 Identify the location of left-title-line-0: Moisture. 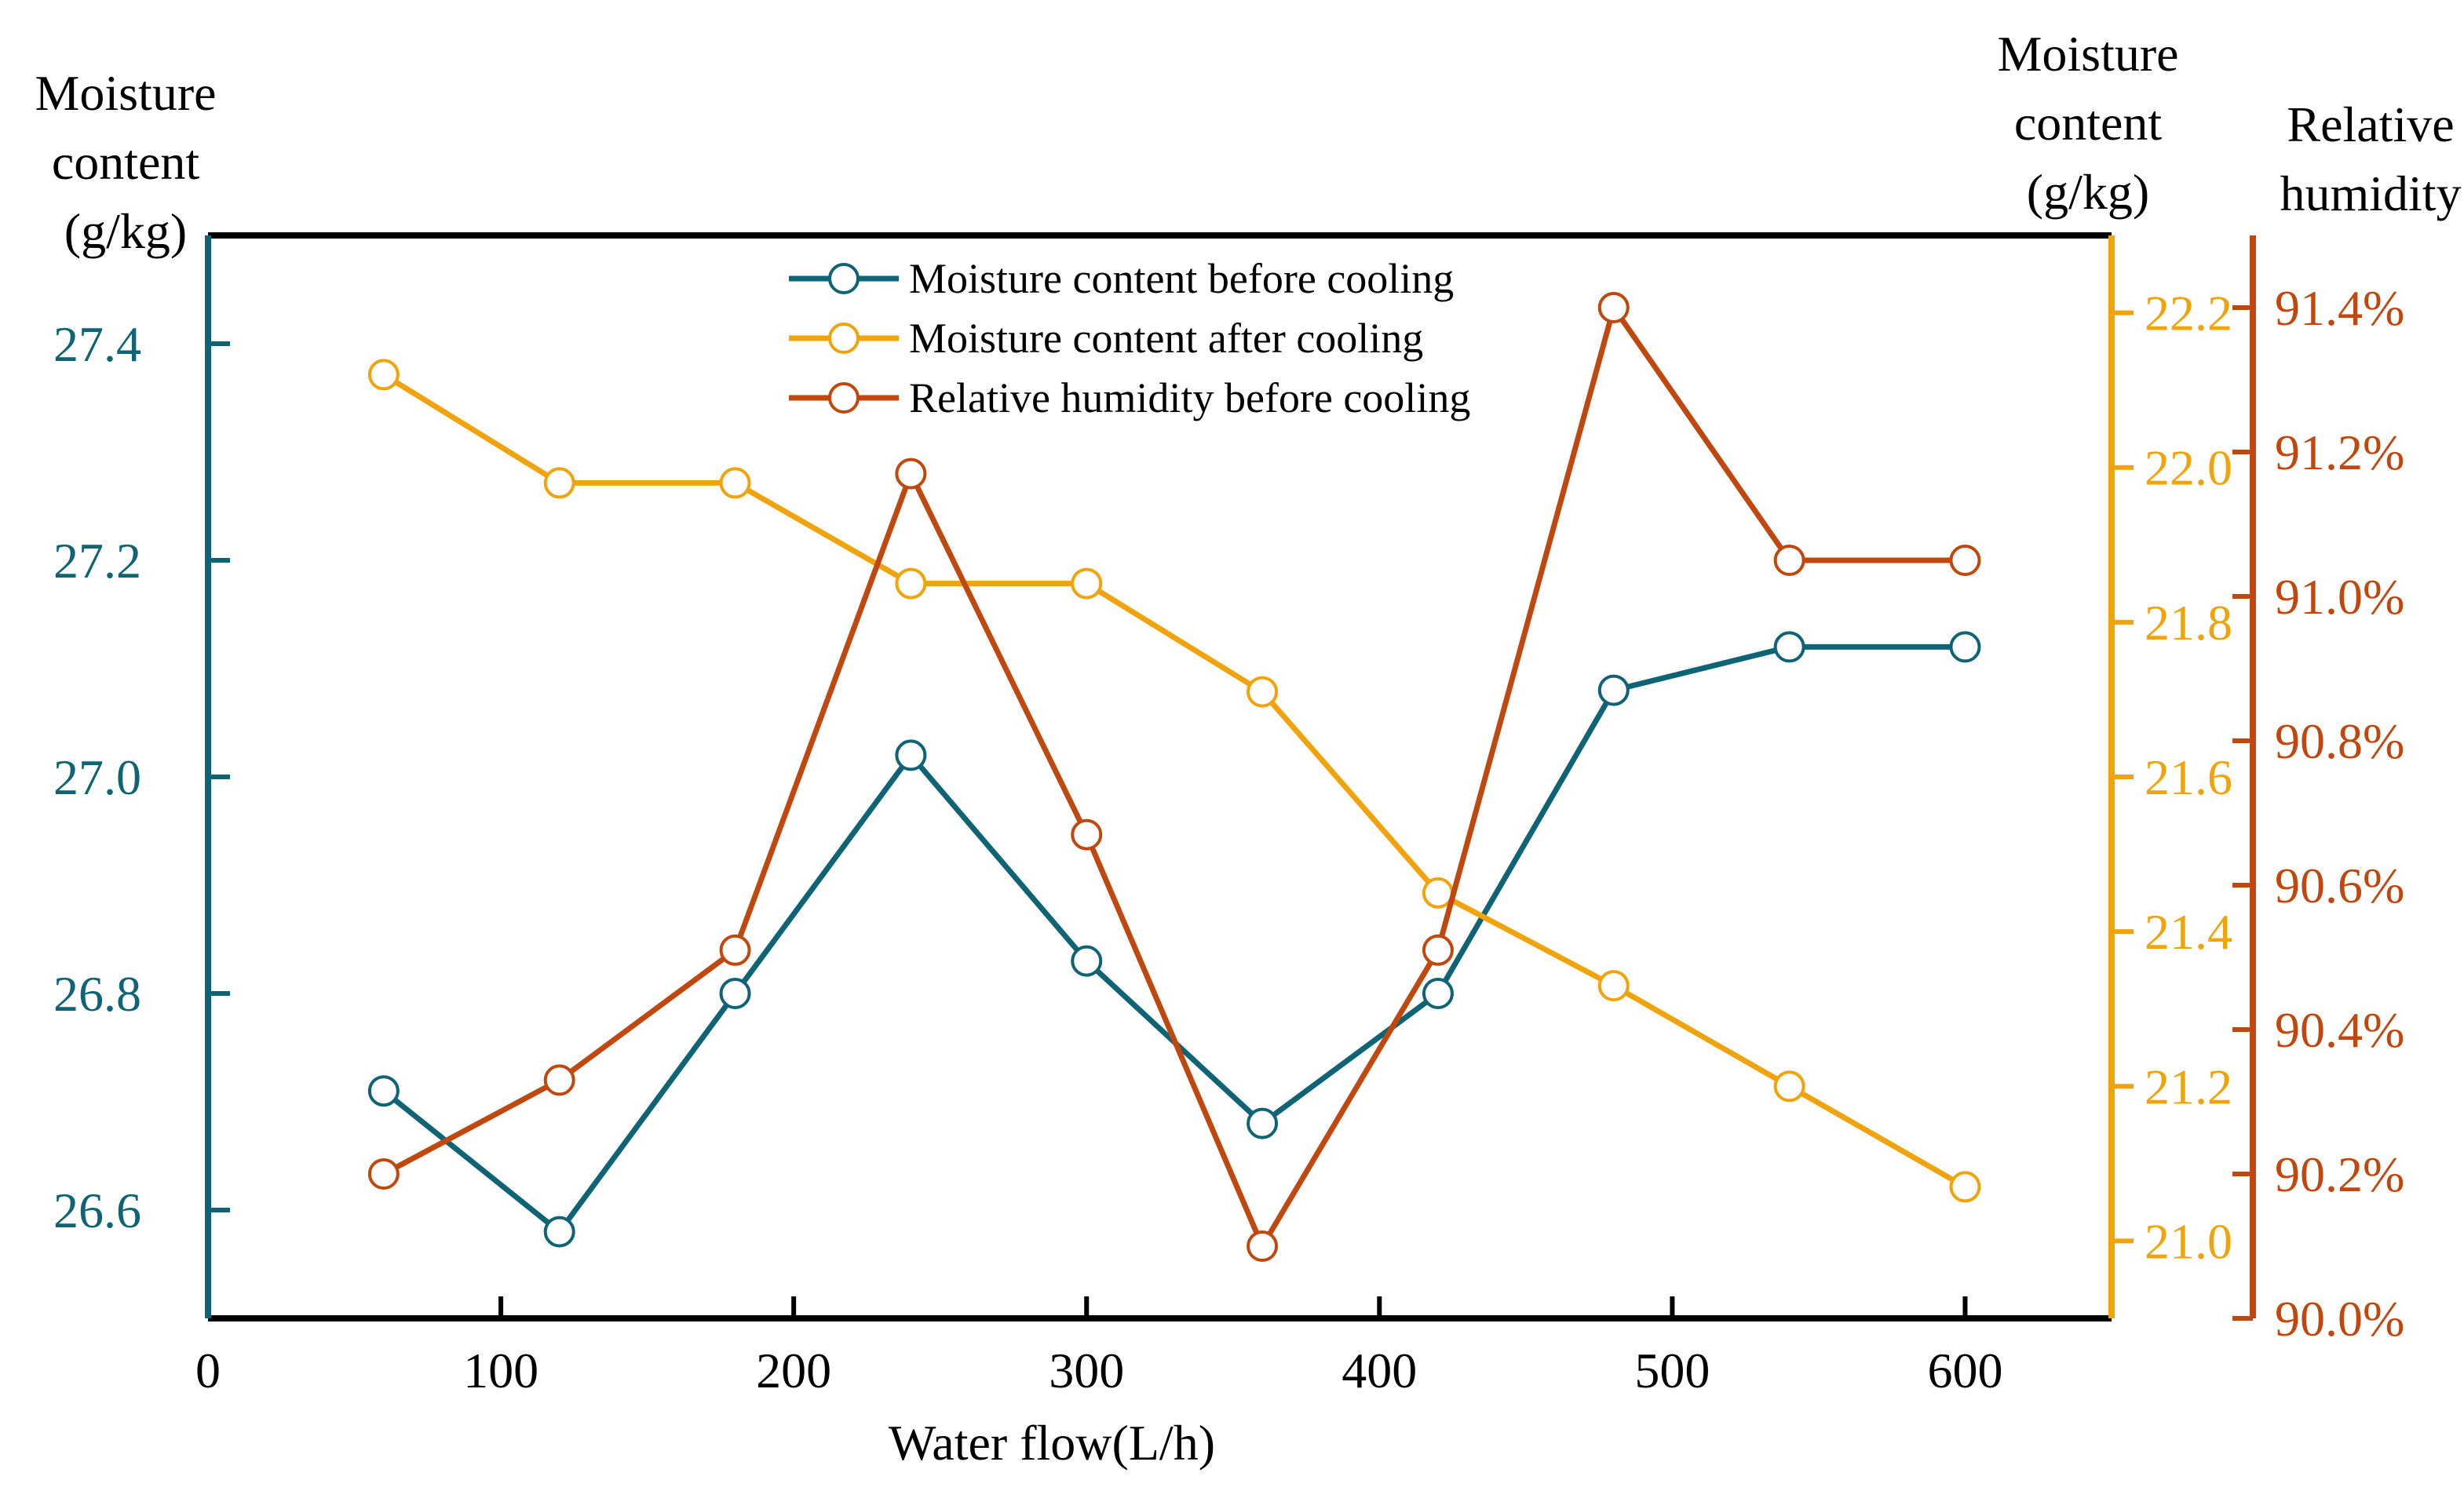
(125, 93).